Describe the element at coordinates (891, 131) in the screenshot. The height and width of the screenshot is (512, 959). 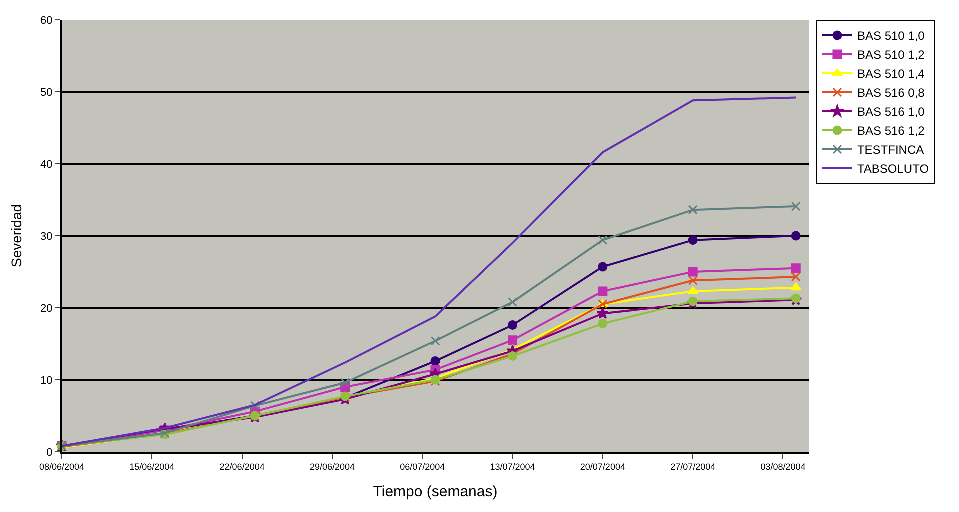
I see `legend-label: BAS 516 1,2` at that location.